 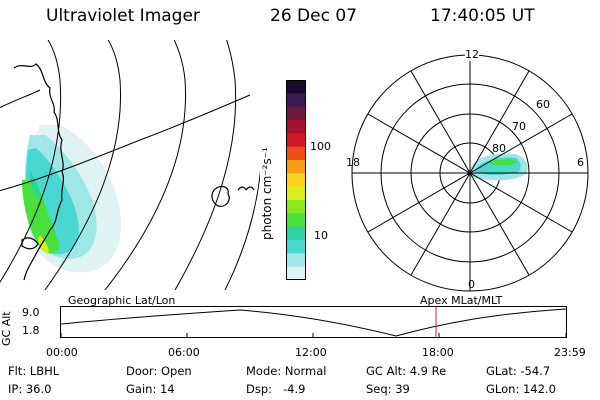 I want to click on aurora-emission-geo, so click(x=71, y=199).